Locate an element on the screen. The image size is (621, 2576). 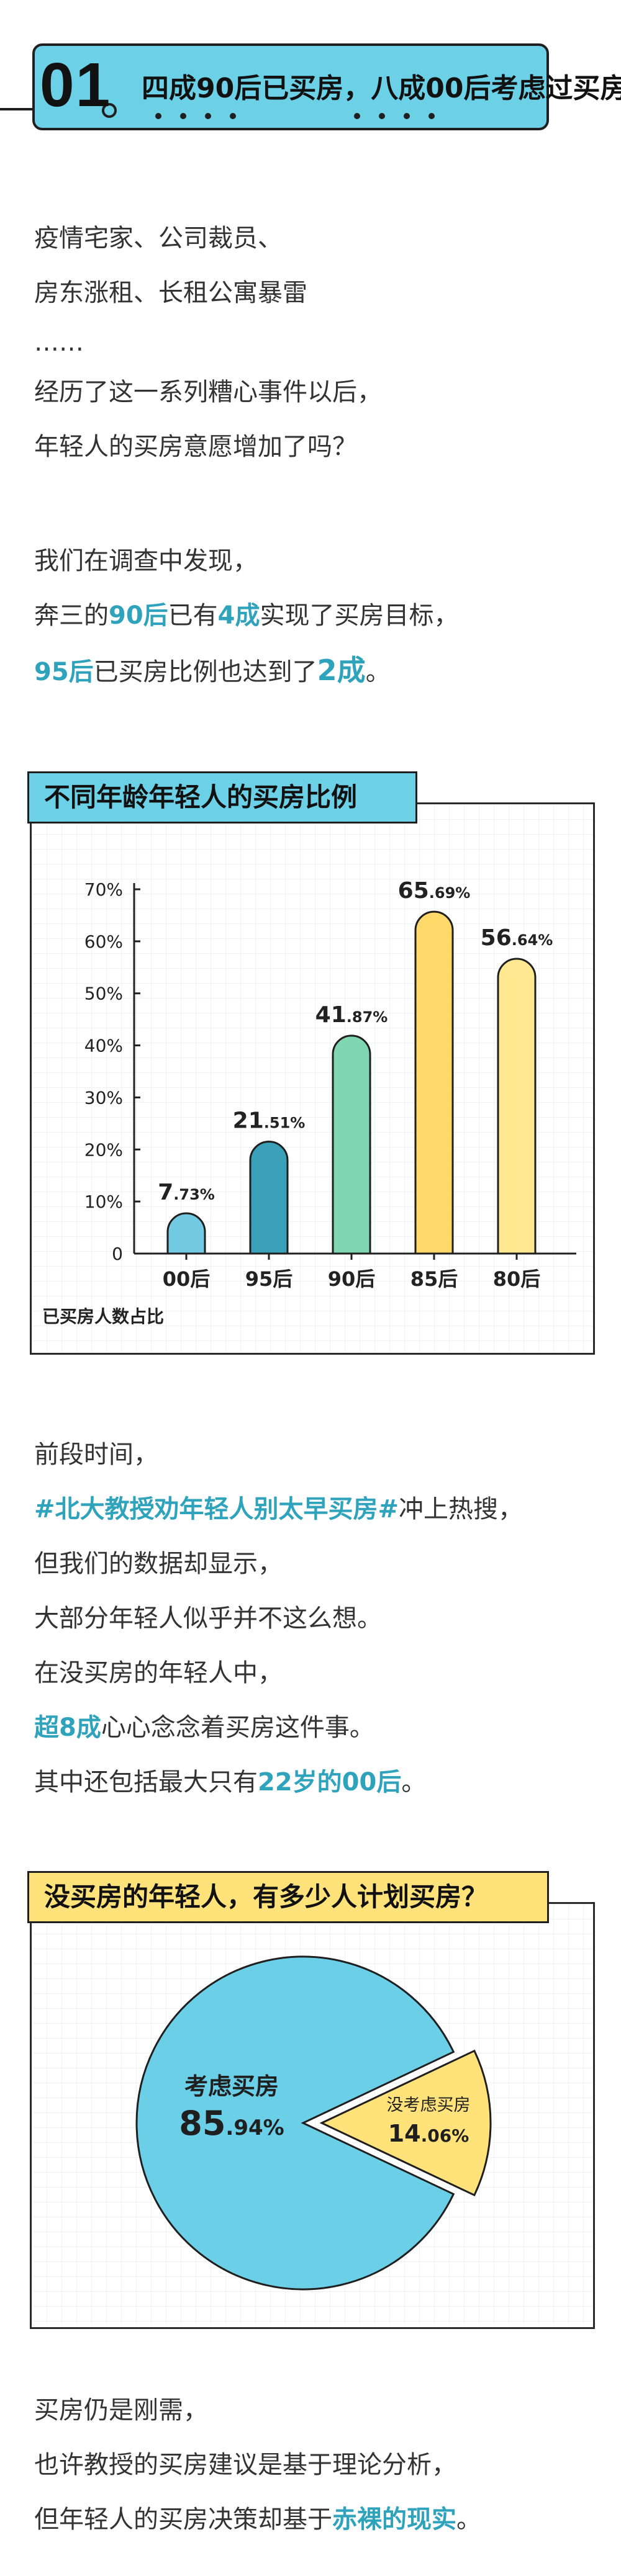
highlight-reality: 赤裸的现实 is located at coordinates (394, 2519).